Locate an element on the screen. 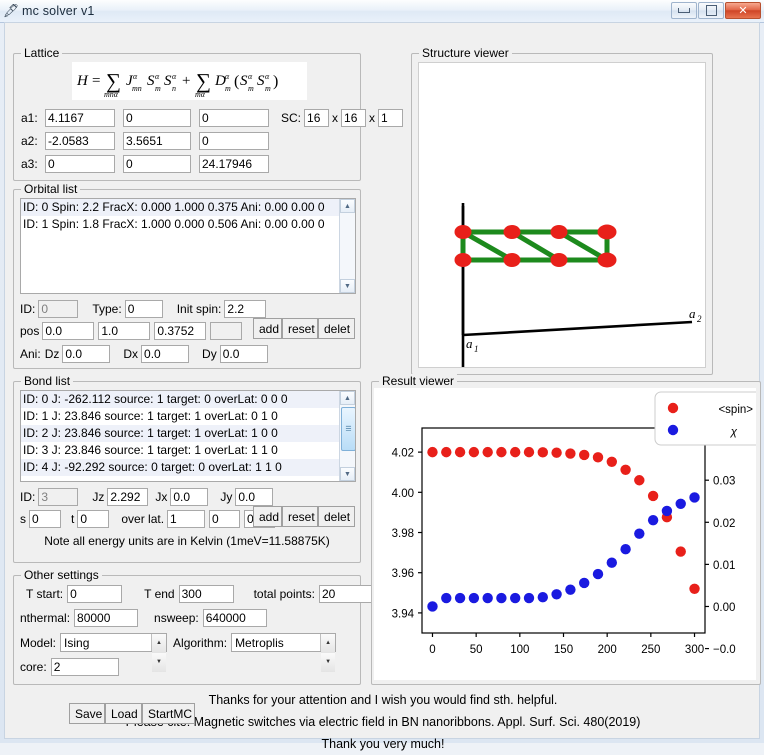 The height and width of the screenshot is (755, 764). orbital-pos-x-input is located at coordinates (68, 331).